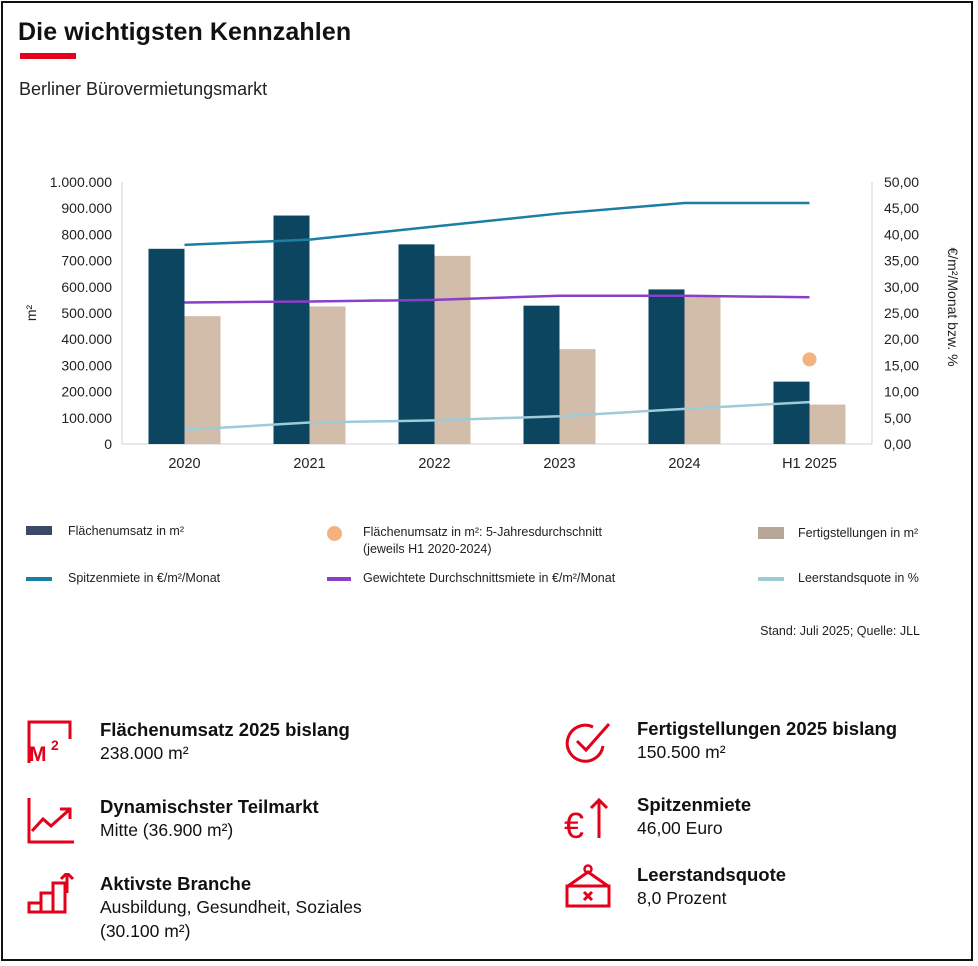 The image size is (978, 966). I want to click on legend-label-fertigstellungen: Fertigstellungen in m², so click(858, 533).